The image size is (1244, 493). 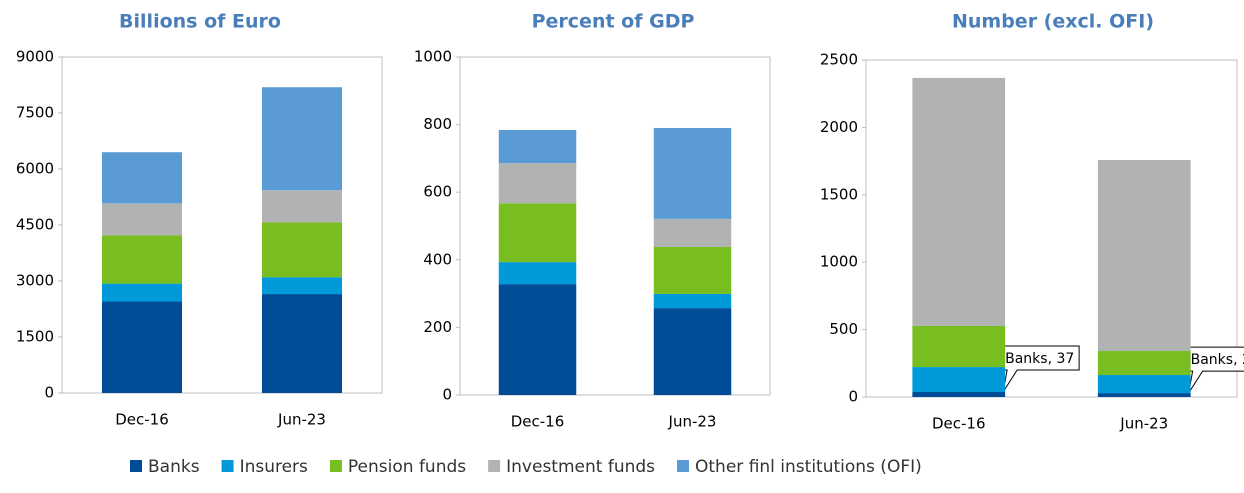 What do you see at coordinates (35, 281) in the screenshot?
I see `y-tick-label: 3000` at bounding box center [35, 281].